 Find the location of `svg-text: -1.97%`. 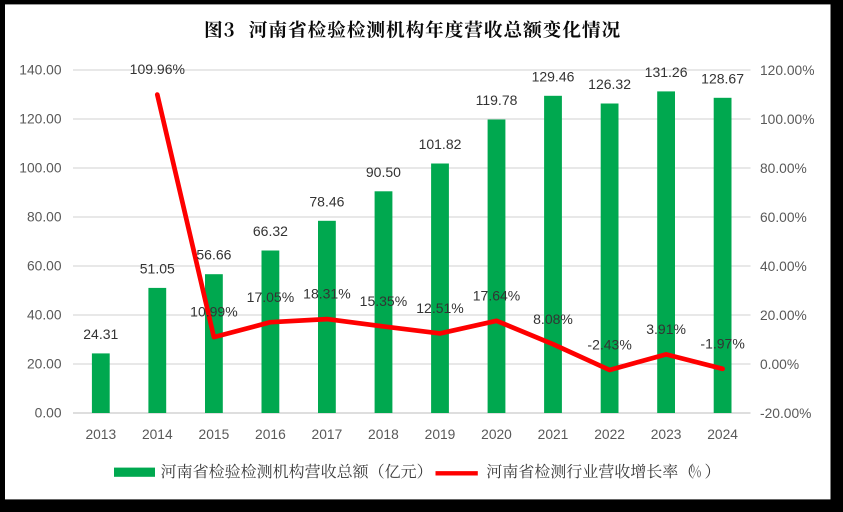

svg-text: -1.97% is located at coordinates (722, 343).